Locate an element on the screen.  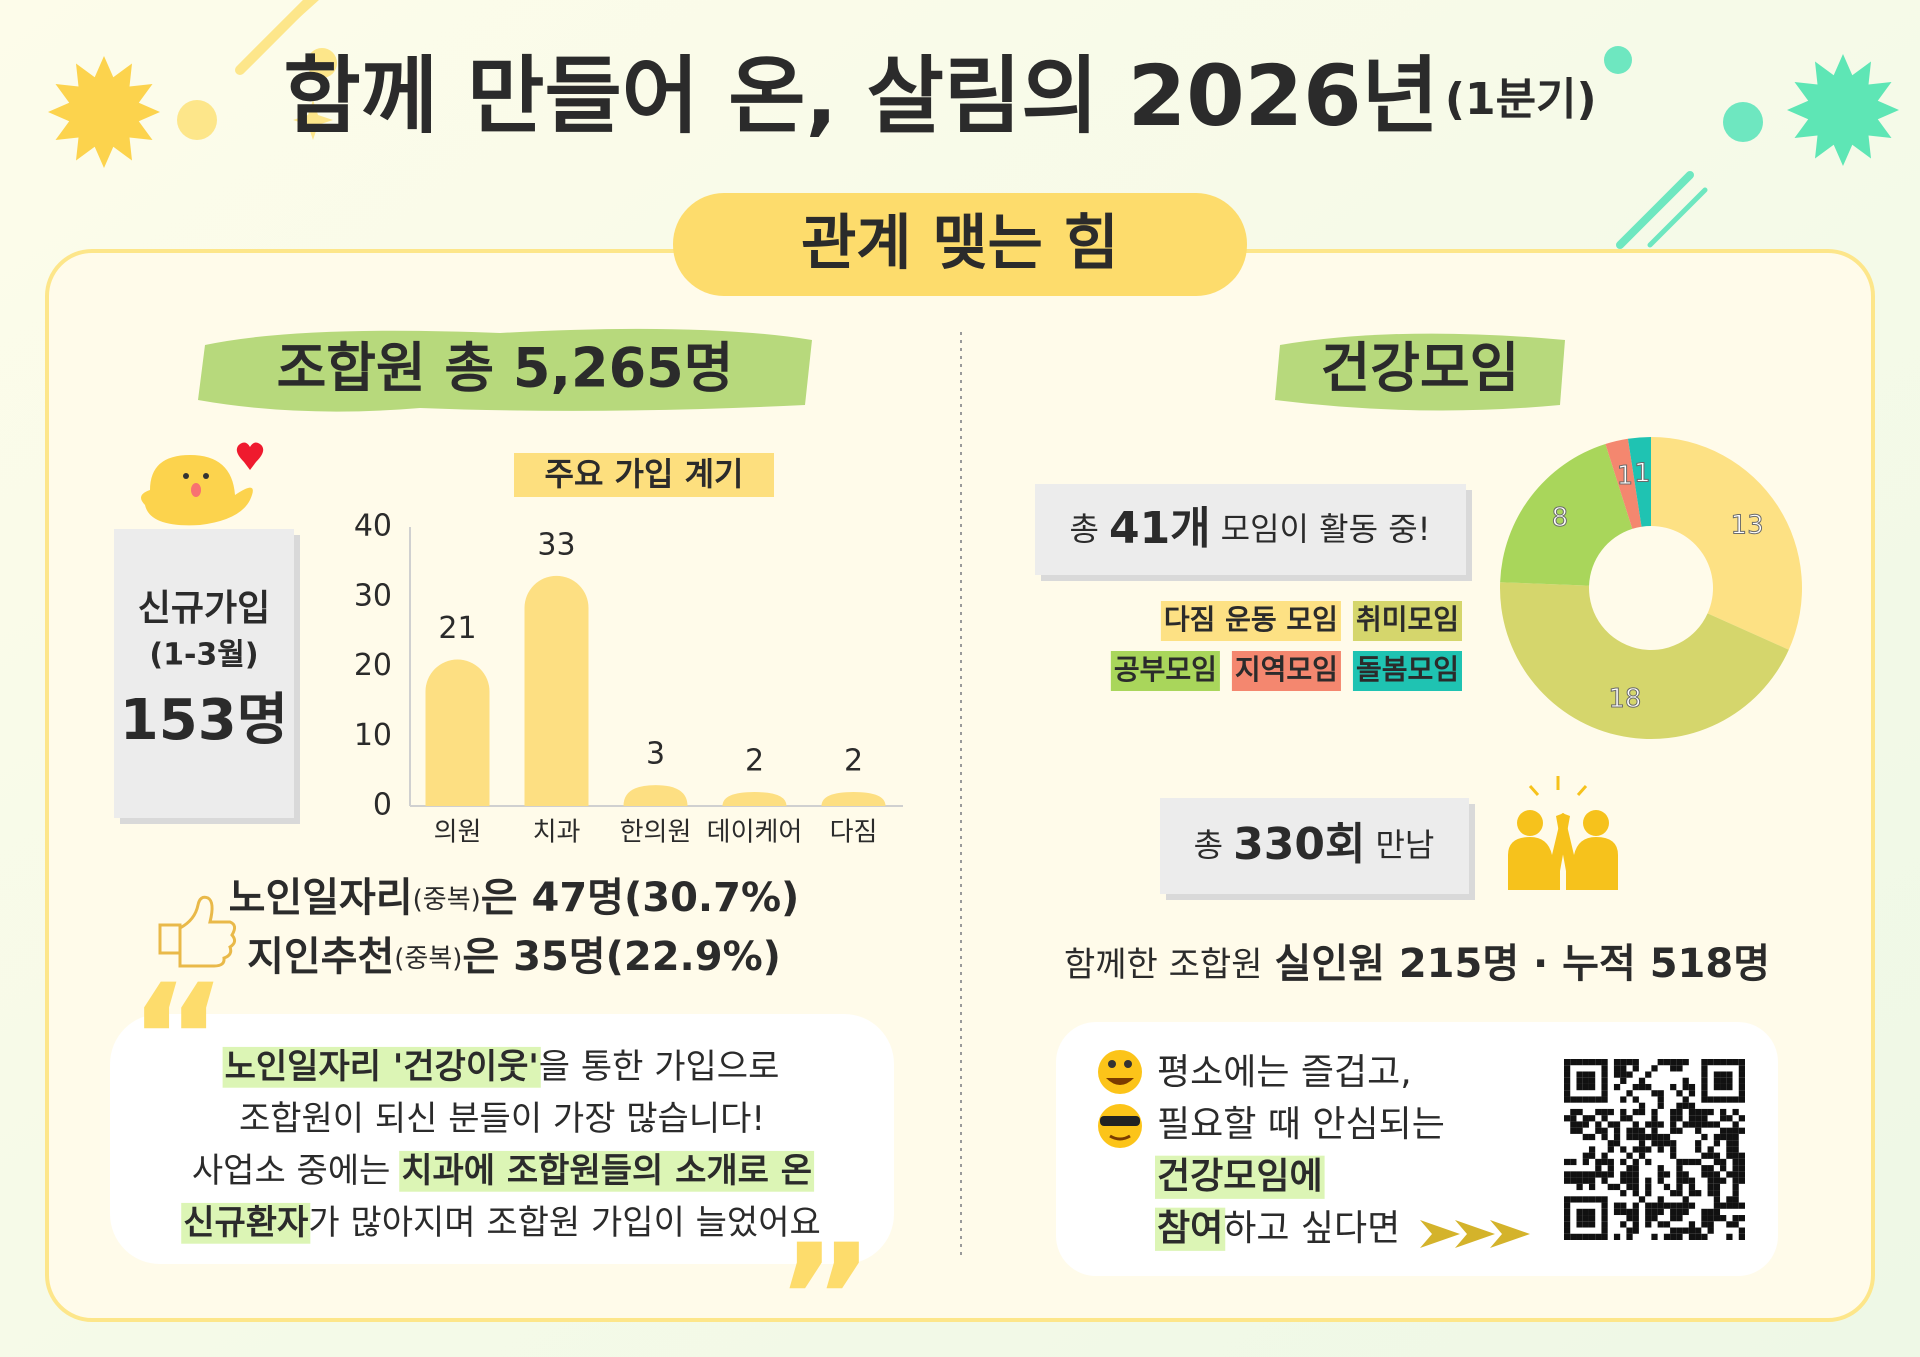
legend-label: 돌봄모임 is located at coordinates (1407, 669).